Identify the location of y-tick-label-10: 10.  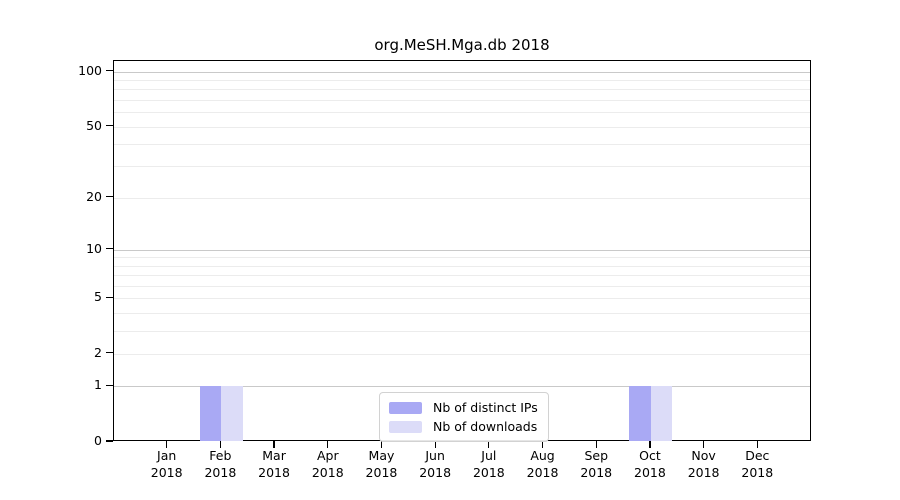
(94, 248).